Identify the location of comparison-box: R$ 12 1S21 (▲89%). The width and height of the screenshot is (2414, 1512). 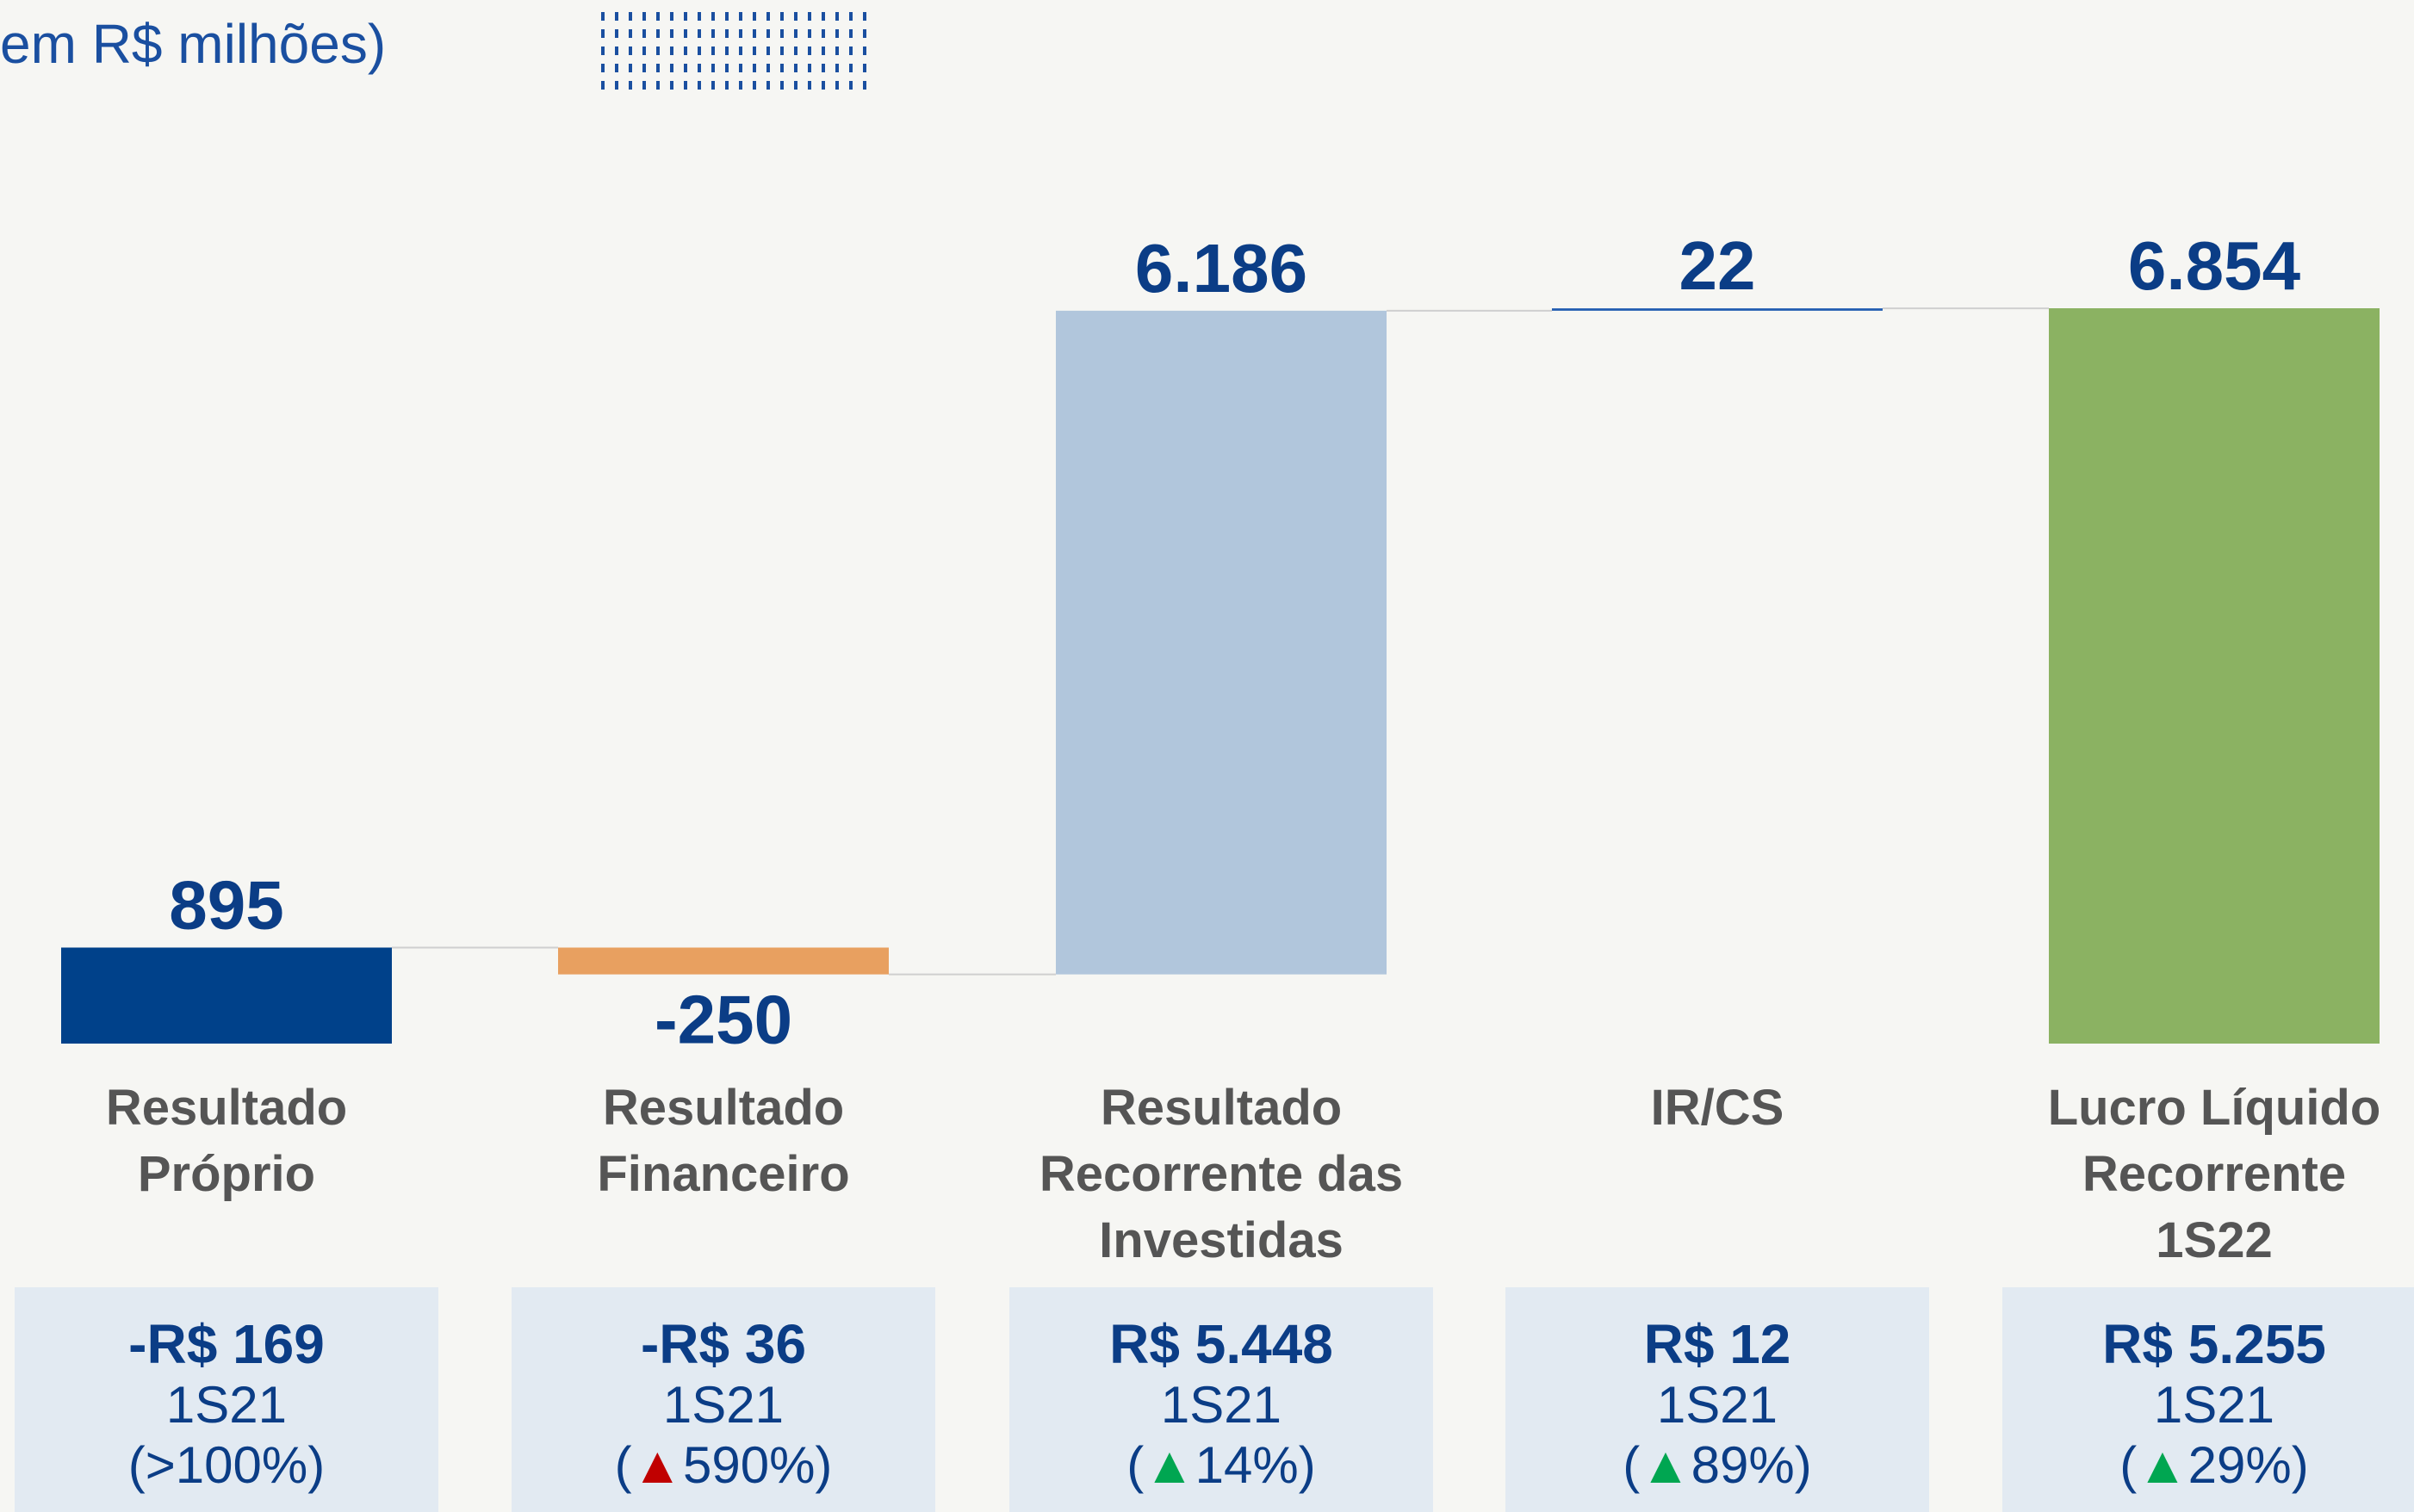
(1717, 1399).